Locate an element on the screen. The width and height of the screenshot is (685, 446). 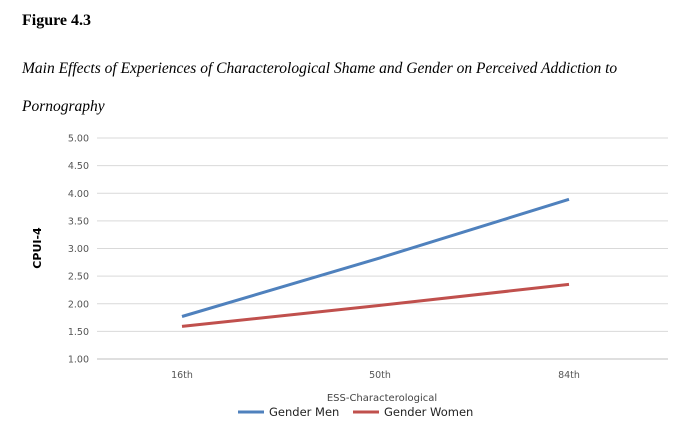
y-tick-label: 3.00 is located at coordinates (78, 249).